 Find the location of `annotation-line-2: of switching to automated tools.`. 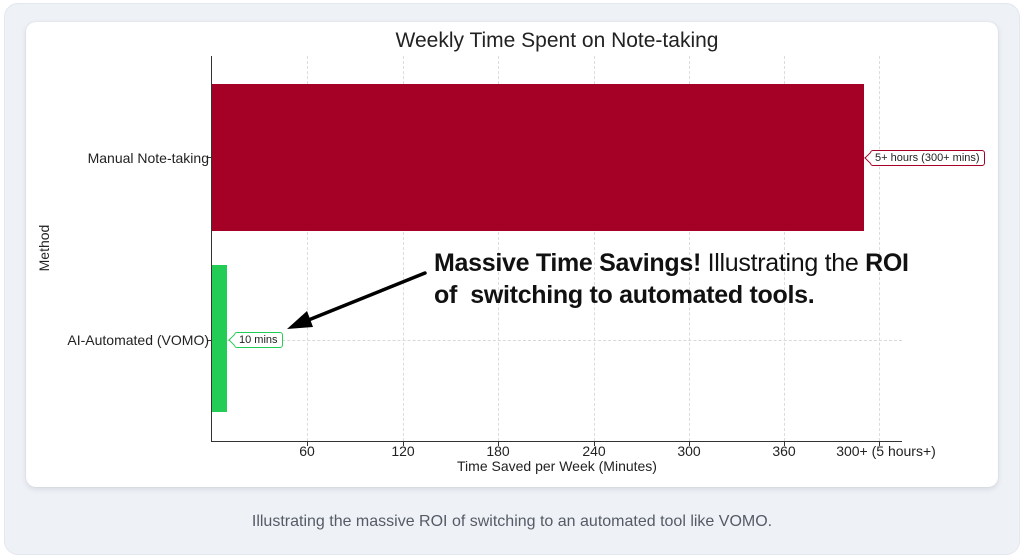

annotation-line-2: of switching to automated tools. is located at coordinates (704, 295).